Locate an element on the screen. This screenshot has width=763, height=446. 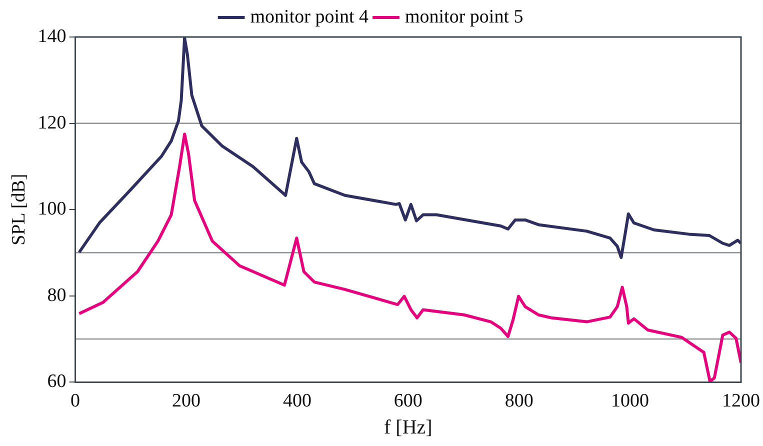
x-tick-label: 200 is located at coordinates (186, 401).